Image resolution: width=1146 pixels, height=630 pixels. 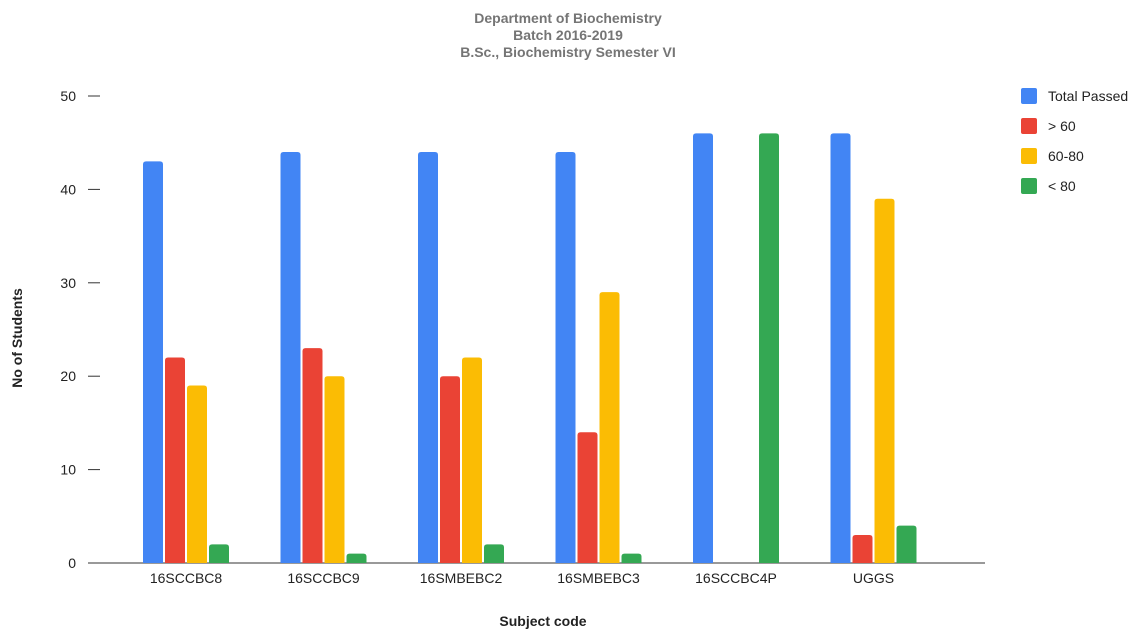 What do you see at coordinates (1088, 96) in the screenshot?
I see `legend-label: Total Passed` at bounding box center [1088, 96].